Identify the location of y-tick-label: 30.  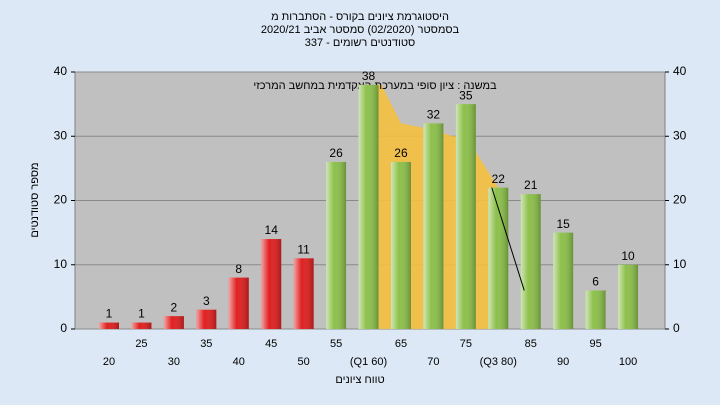
(61, 135).